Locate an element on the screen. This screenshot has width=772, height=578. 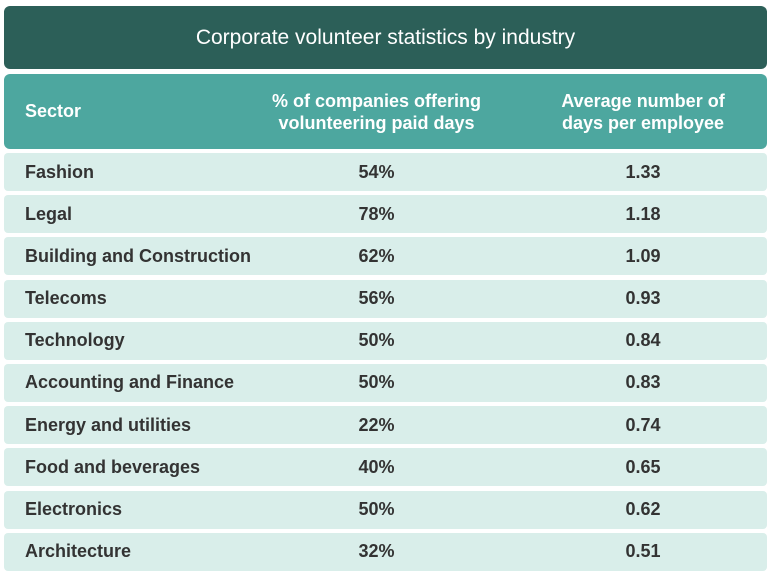
cell-days: 0.93 is located at coordinates (643, 298).